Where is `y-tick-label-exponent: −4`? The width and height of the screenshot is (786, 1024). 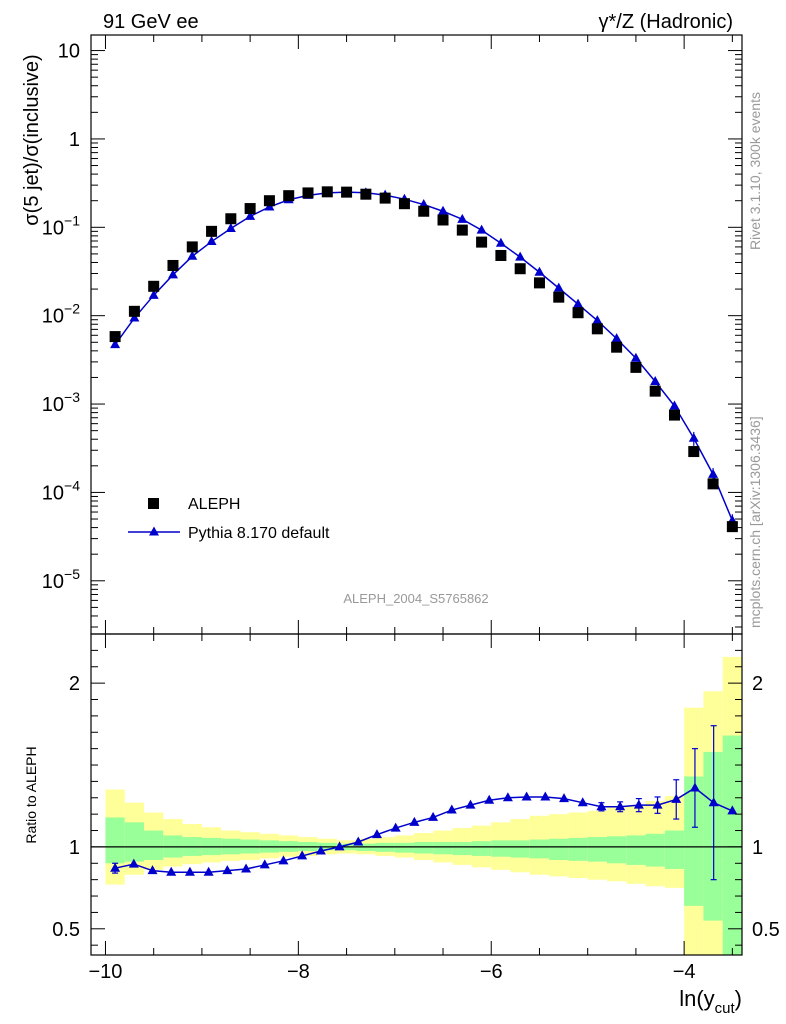
y-tick-label-exponent: −4 is located at coordinates (72, 485).